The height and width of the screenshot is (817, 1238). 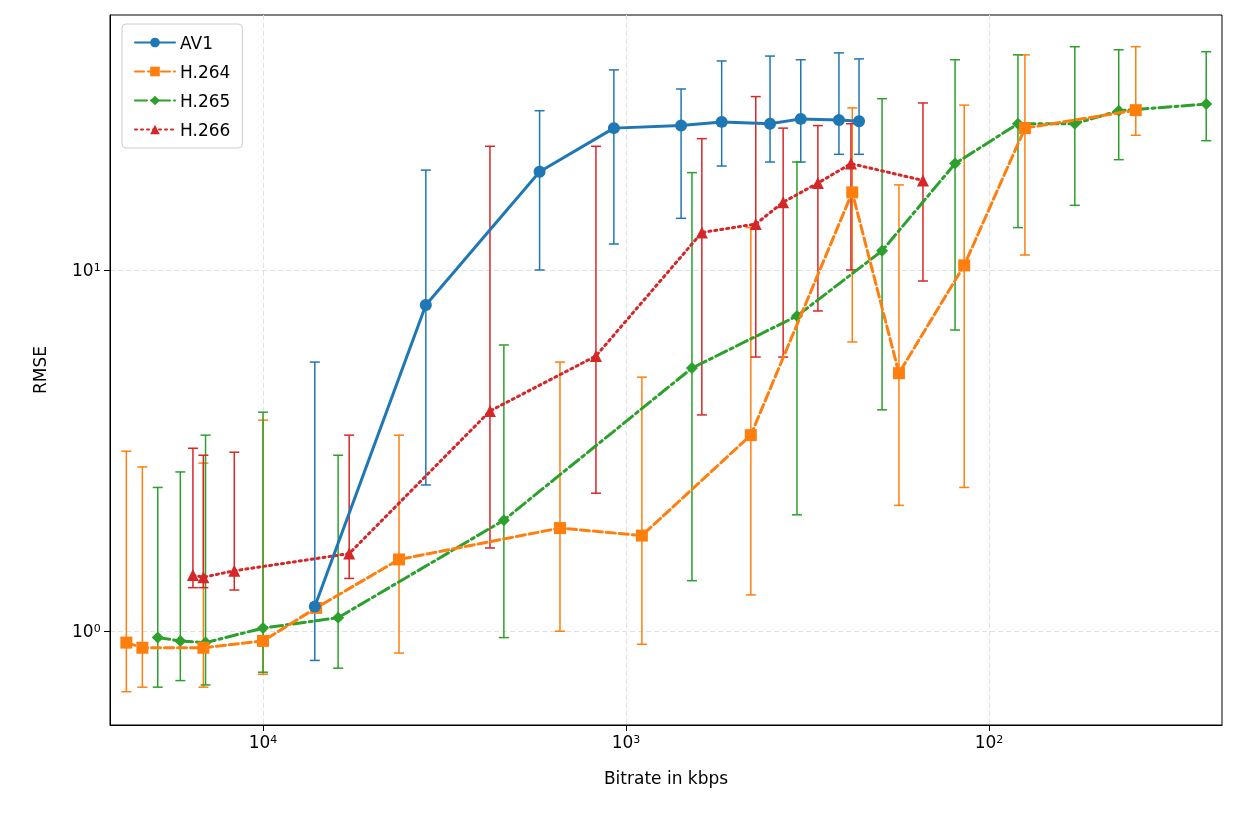 What do you see at coordinates (205, 100) in the screenshot?
I see `legend-label: H.265` at bounding box center [205, 100].